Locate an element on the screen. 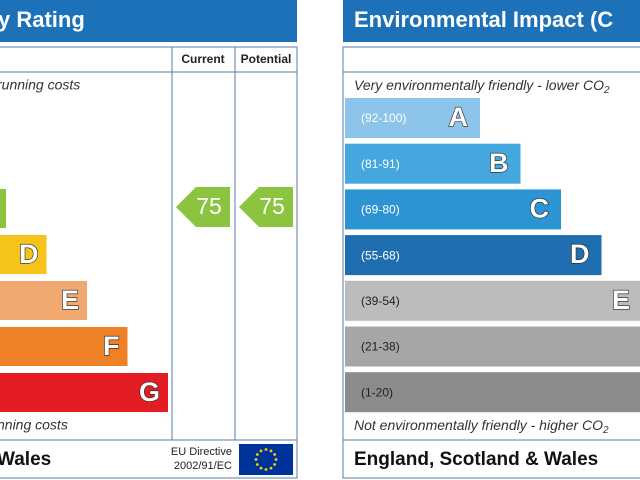 The height and width of the screenshot is (480, 640). eu-flag is located at coordinates (266, 459).